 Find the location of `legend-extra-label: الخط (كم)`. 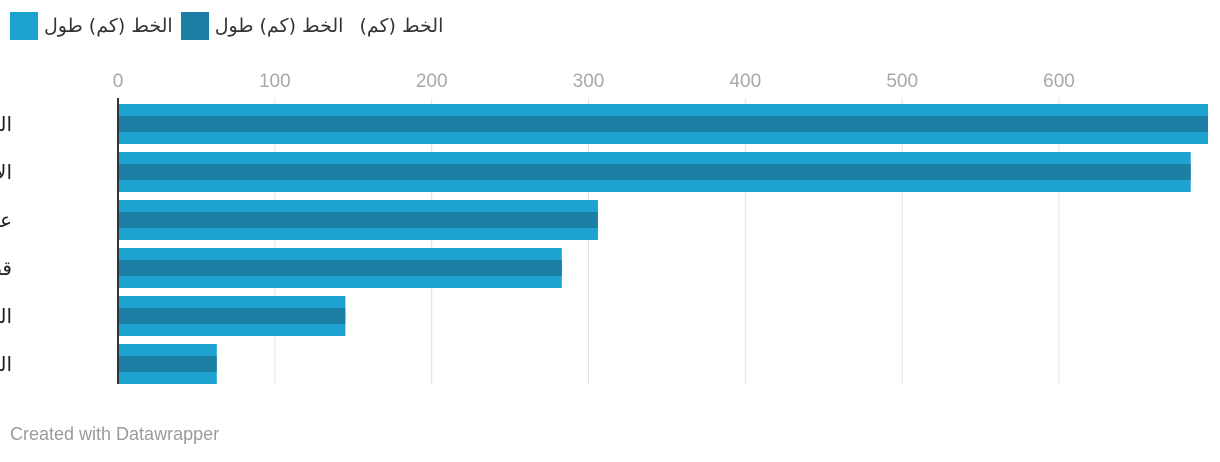

legend-extra-label: الخط (كم) is located at coordinates (401, 26).